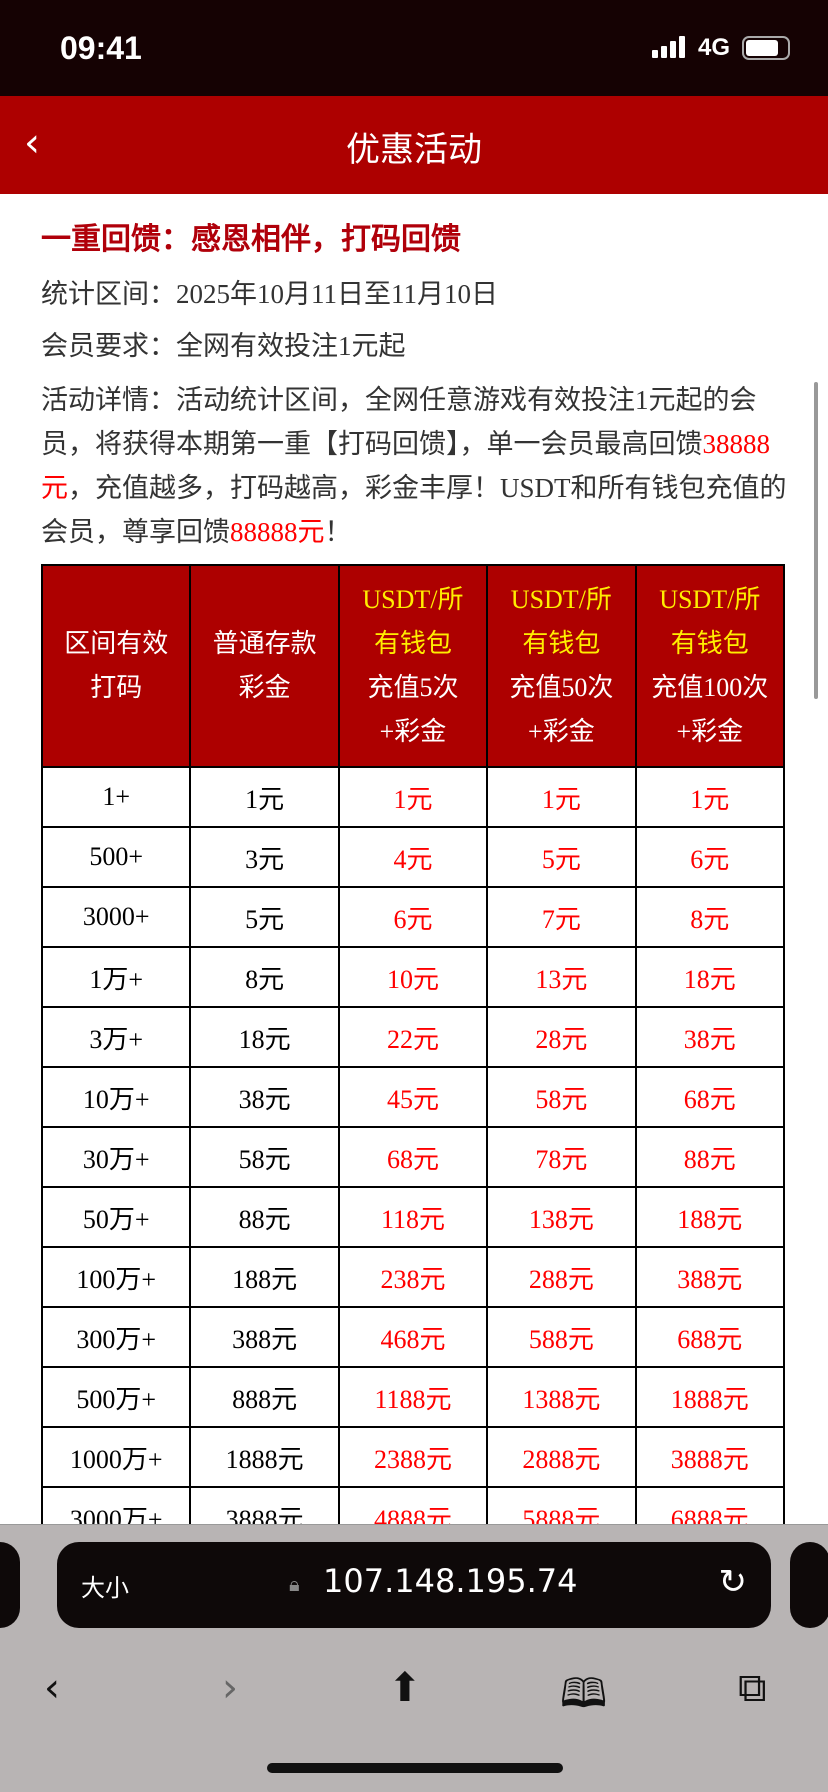 The image size is (828, 1792). I want to click on reload-icon: ↻, so click(733, 1582).